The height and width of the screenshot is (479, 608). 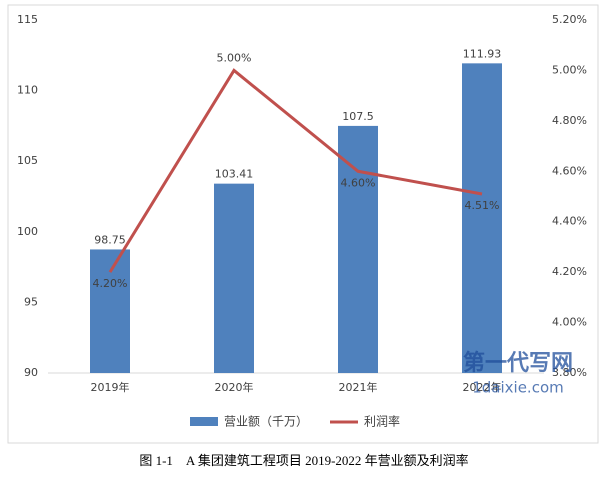 I want to click on bar-value-label: 103.41, so click(x=234, y=174).